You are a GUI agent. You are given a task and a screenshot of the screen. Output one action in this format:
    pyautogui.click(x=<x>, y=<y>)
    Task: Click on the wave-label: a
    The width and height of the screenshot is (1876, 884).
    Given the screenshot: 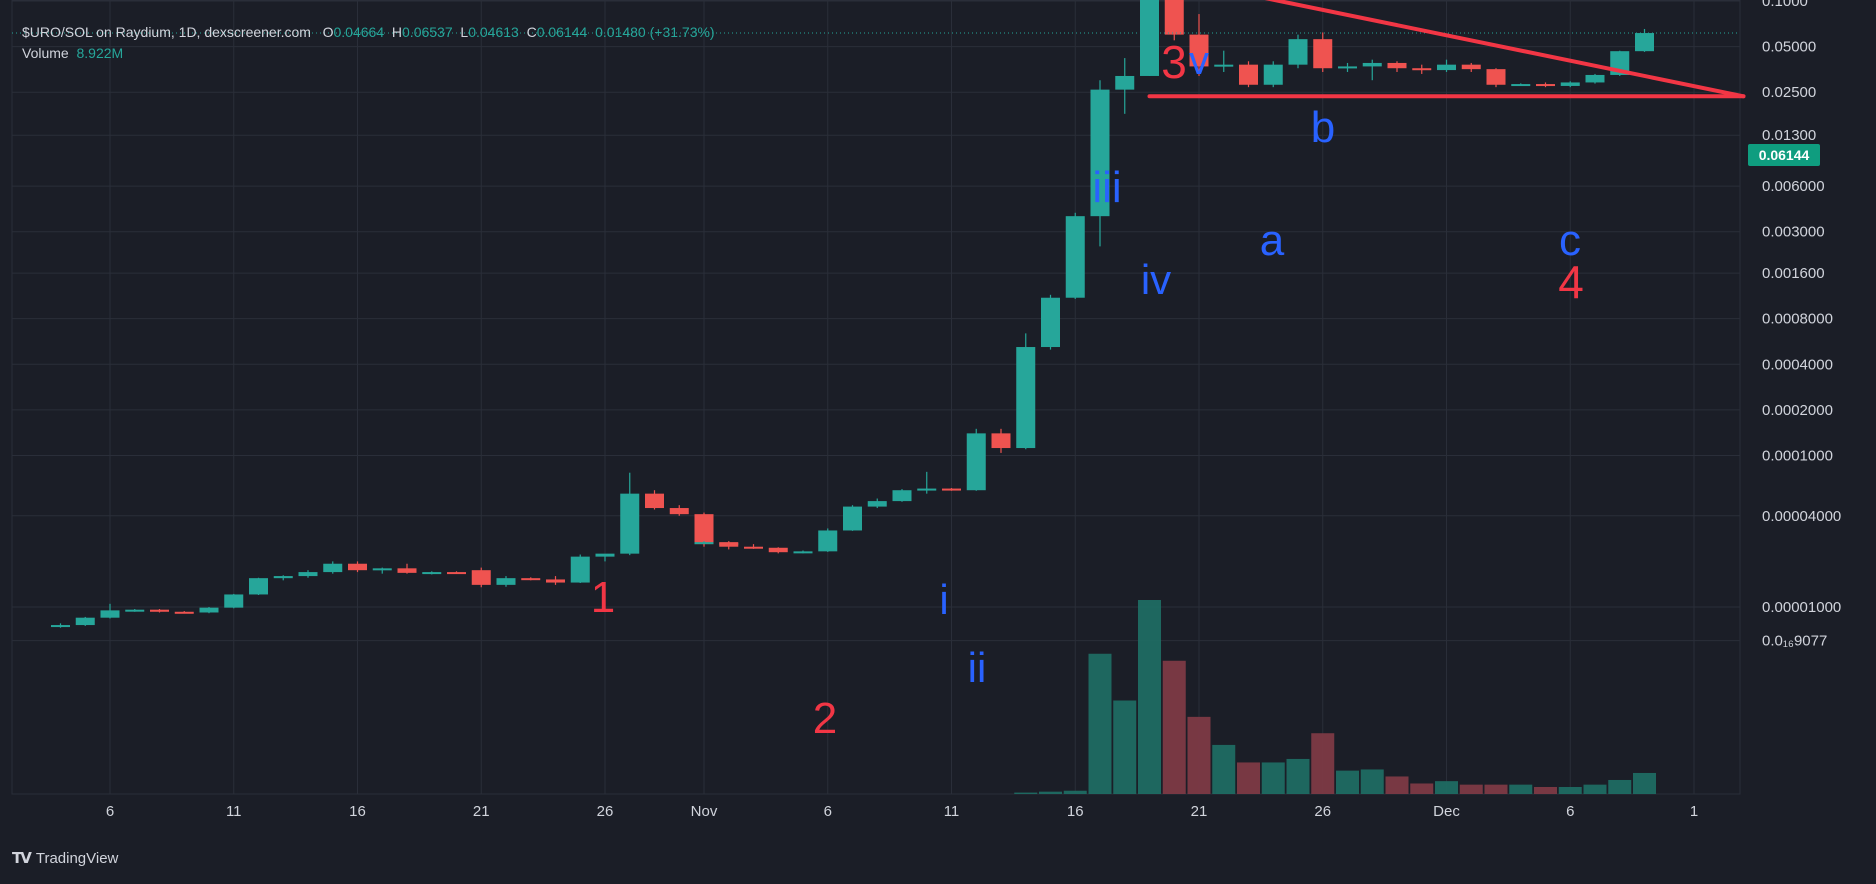 What is the action you would take?
    pyautogui.click(x=1272, y=240)
    